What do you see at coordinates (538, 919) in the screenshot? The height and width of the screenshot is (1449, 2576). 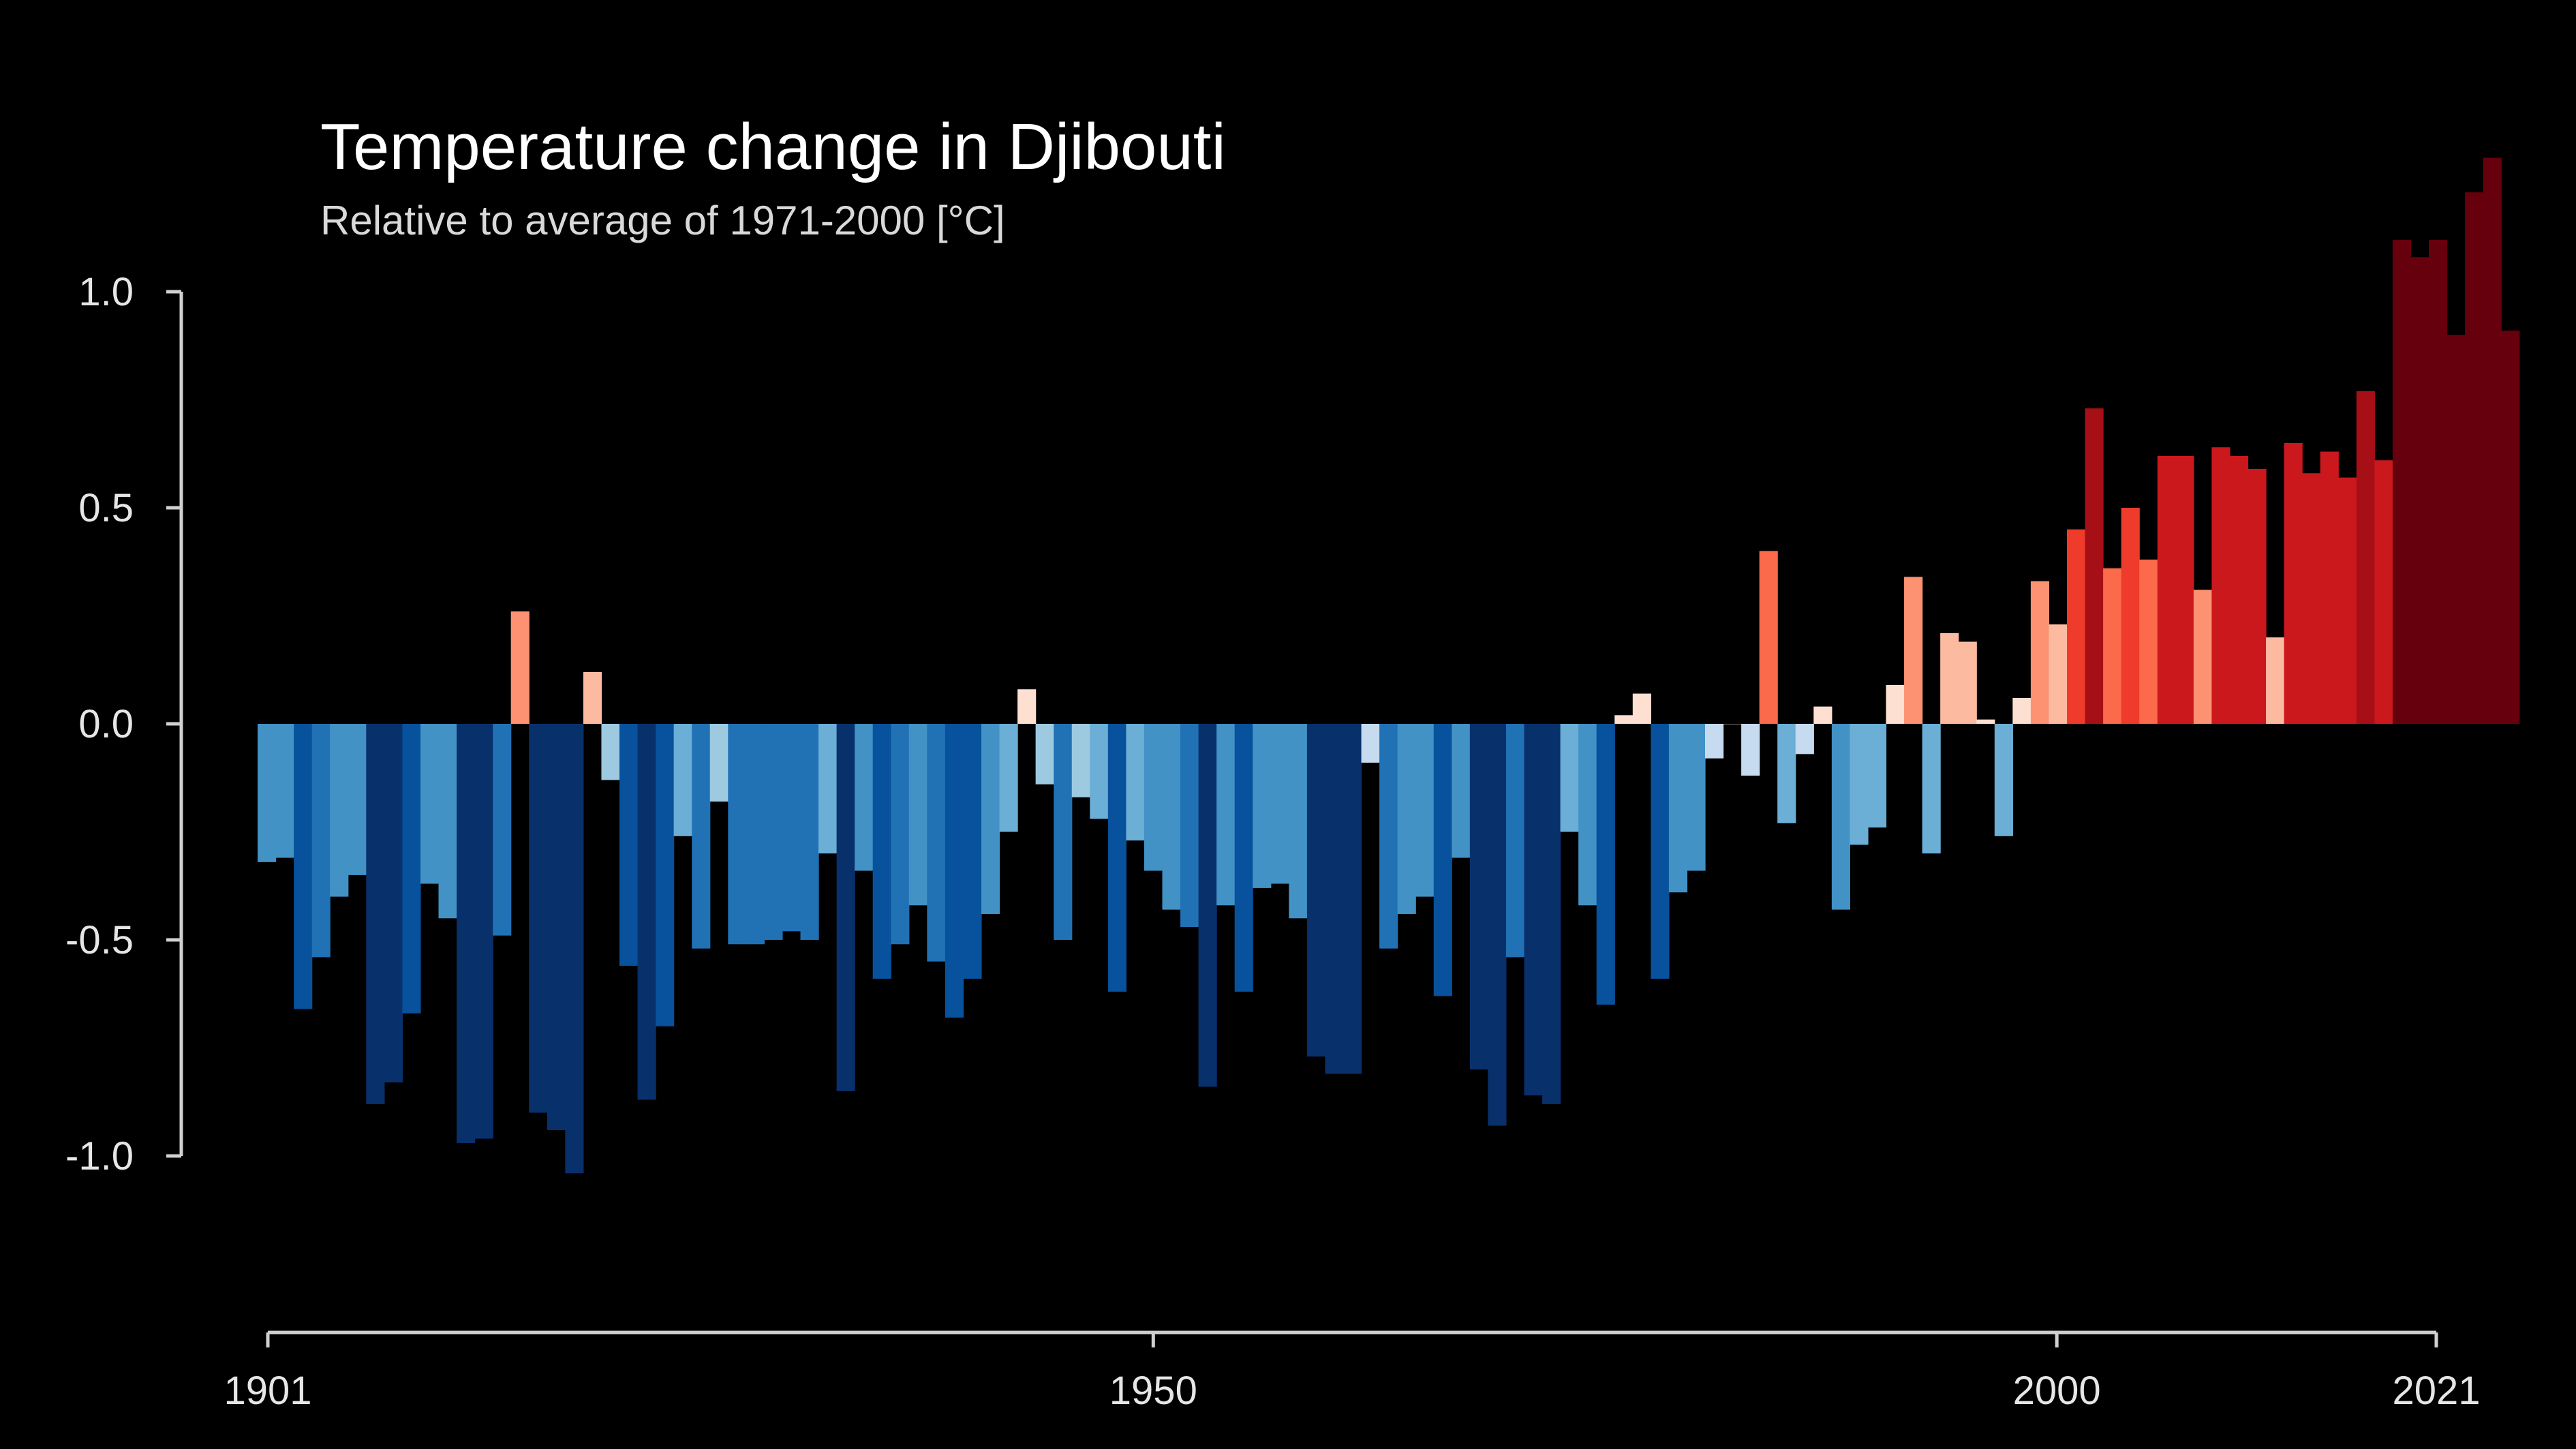 I see `bar-1916` at bounding box center [538, 919].